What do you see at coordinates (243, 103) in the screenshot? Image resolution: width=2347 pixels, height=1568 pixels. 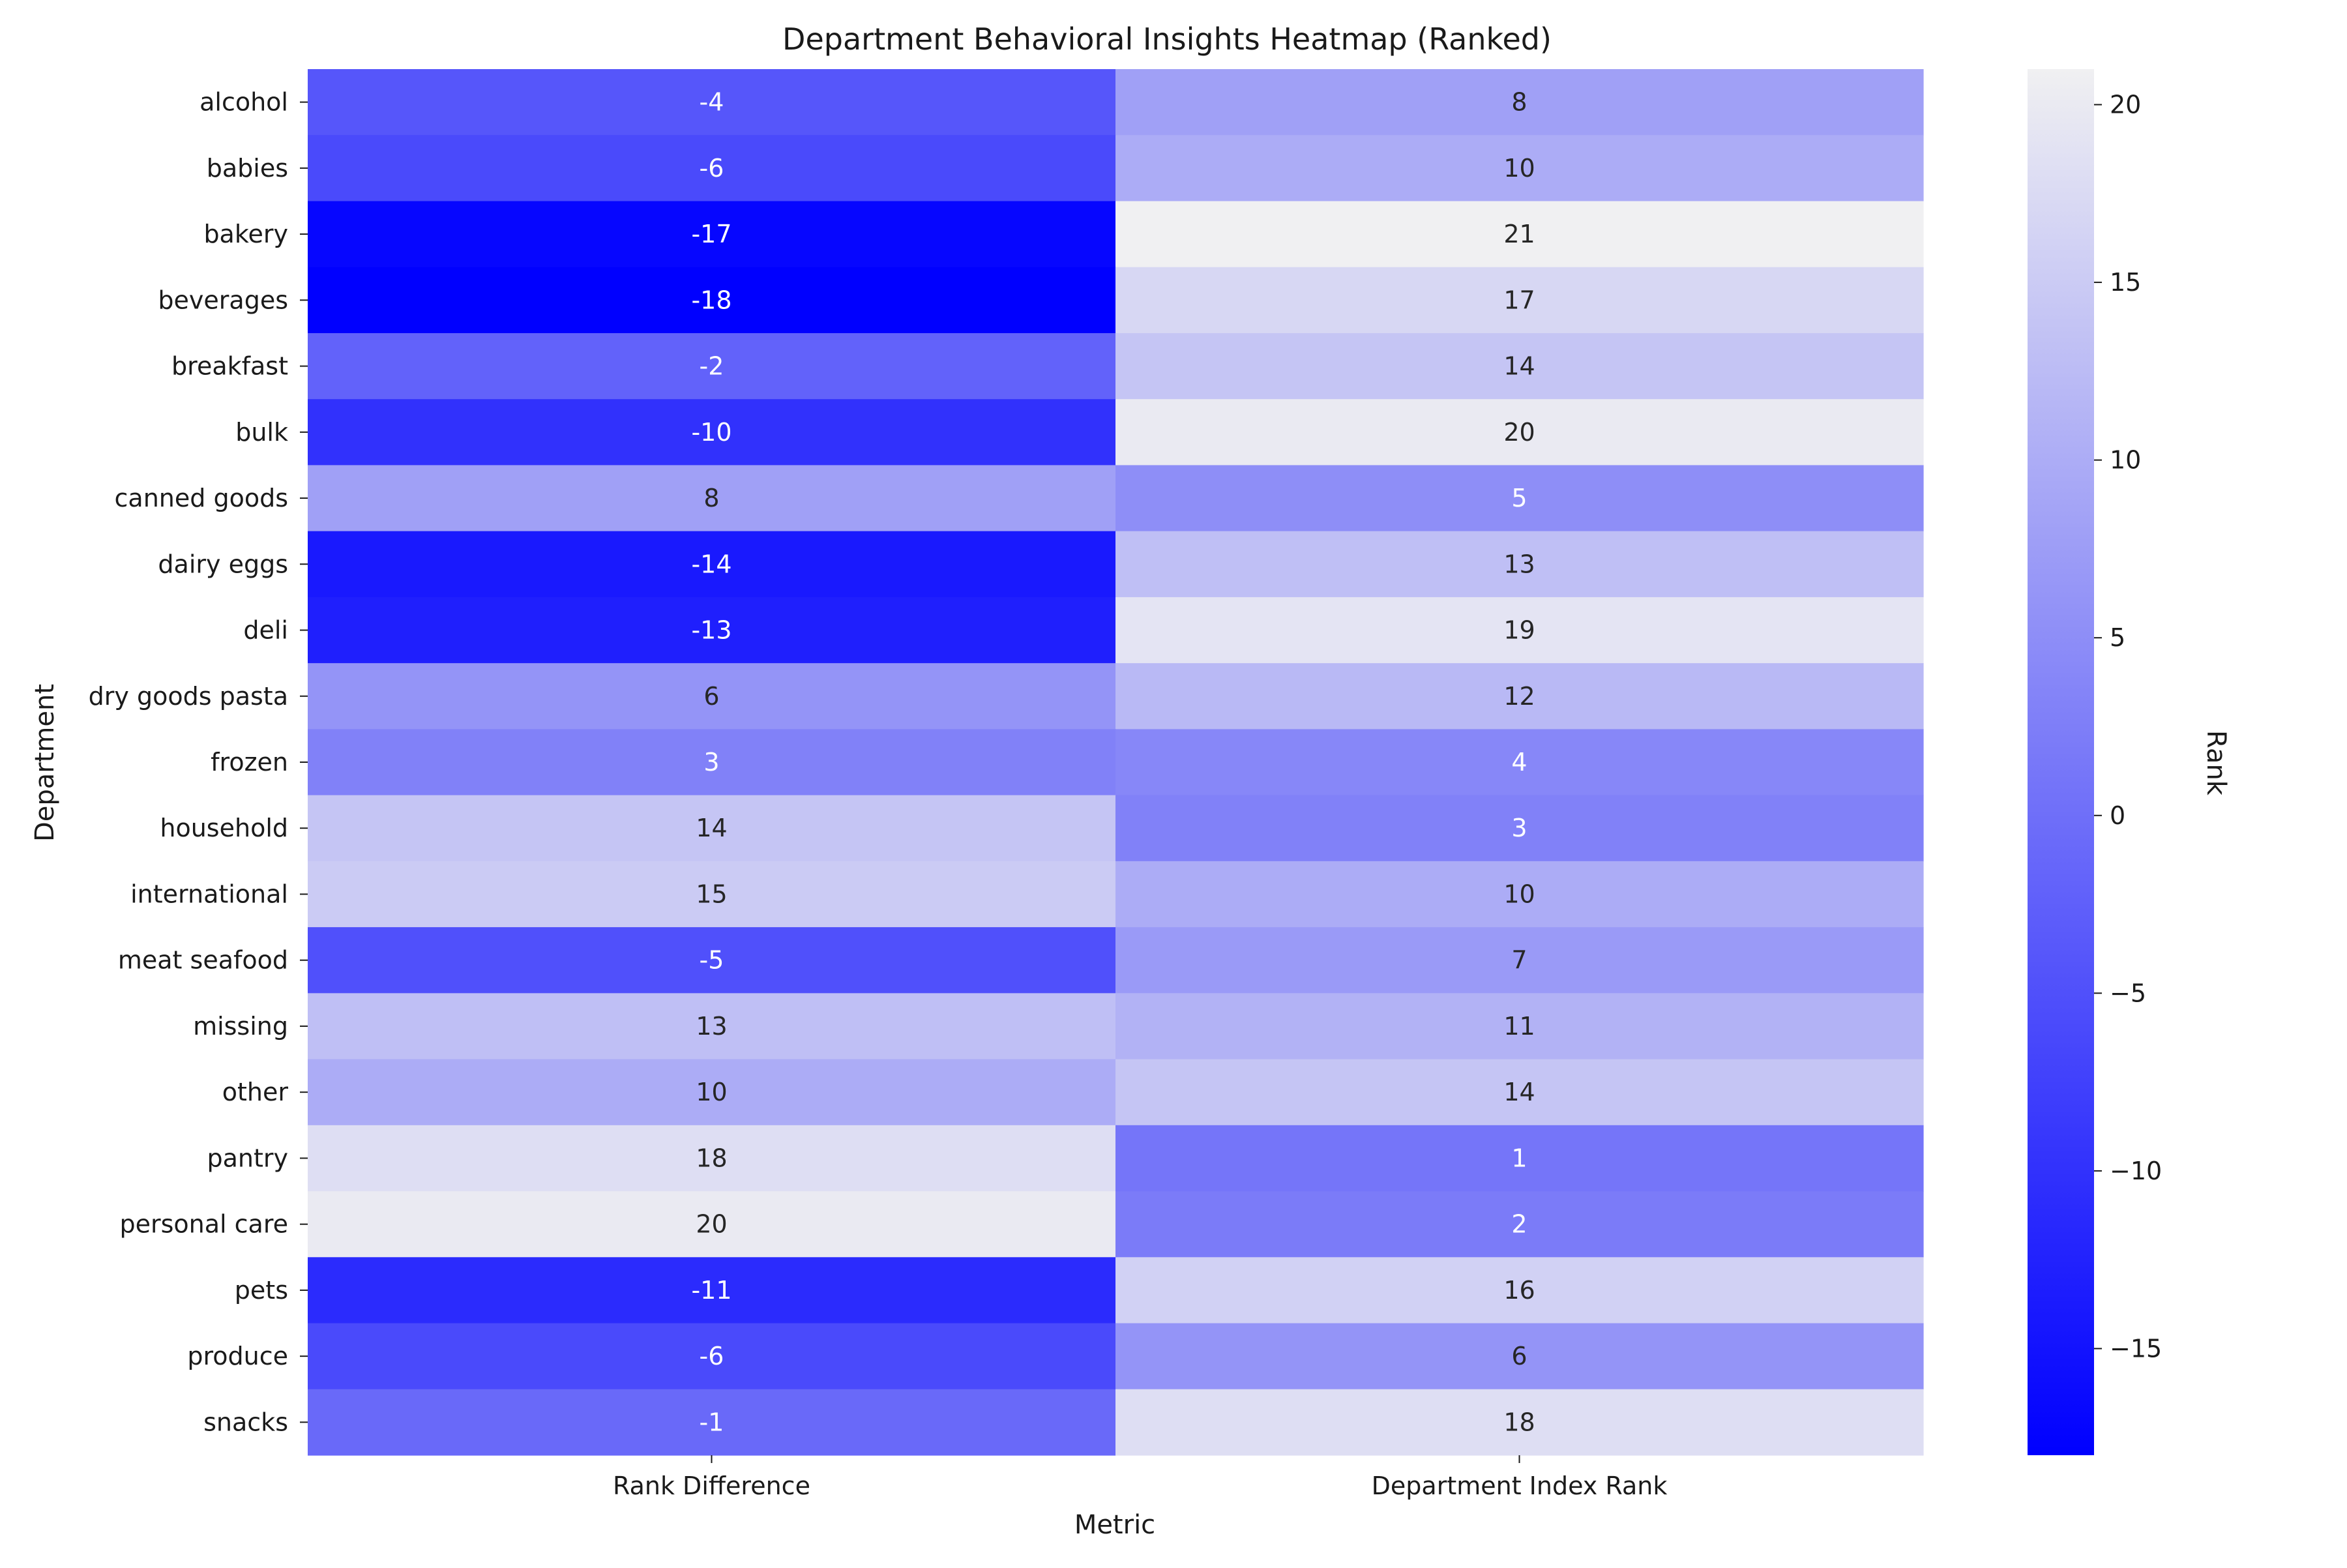 I see `y-tick-label: alcohol` at bounding box center [243, 103].